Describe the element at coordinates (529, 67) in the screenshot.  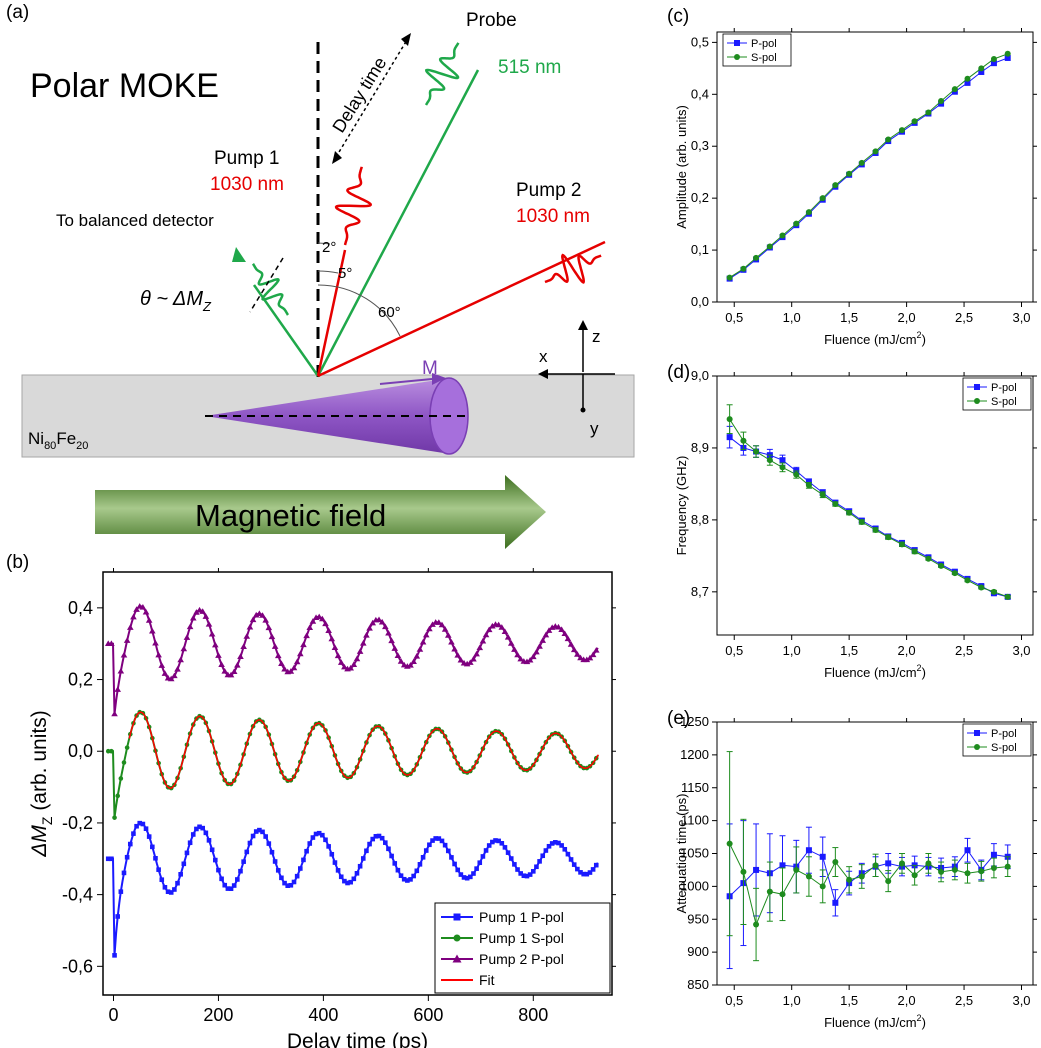
I see `probe-wavelength: 515 nm` at that location.